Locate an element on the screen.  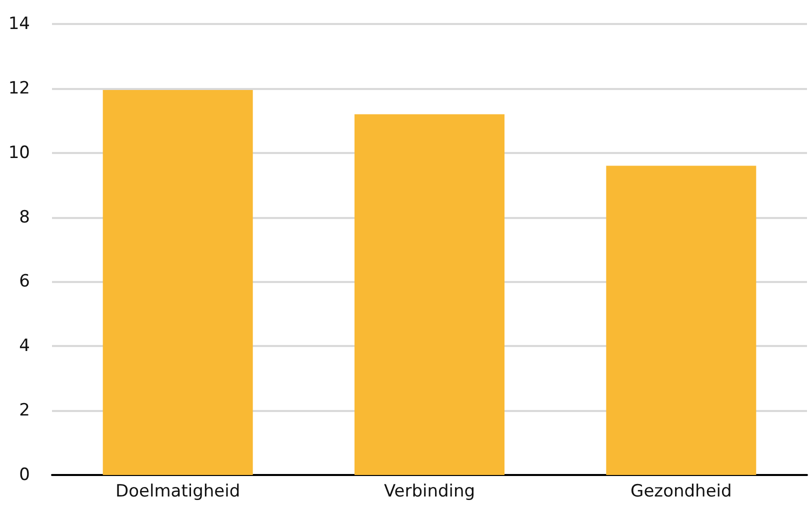
y-tick-label: 2 is located at coordinates (24, 410).